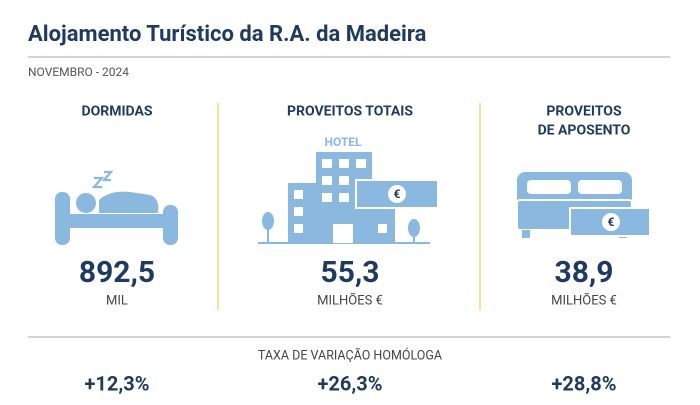  I want to click on card-change: +28,8%, so click(583, 383).